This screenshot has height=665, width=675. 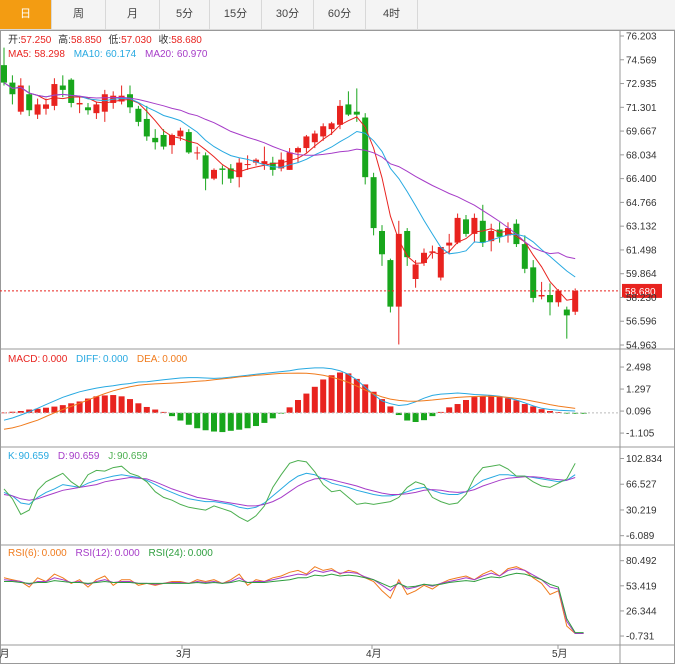 What do you see at coordinates (26, 14) in the screenshot?
I see `tab-day: 日` at bounding box center [26, 14].